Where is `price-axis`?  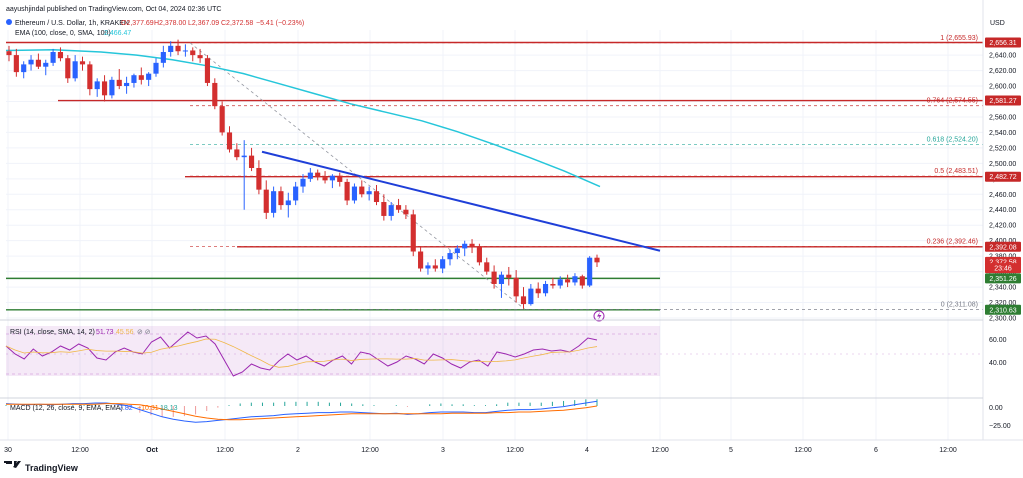
price-axis is located at coordinates (1003, 220).